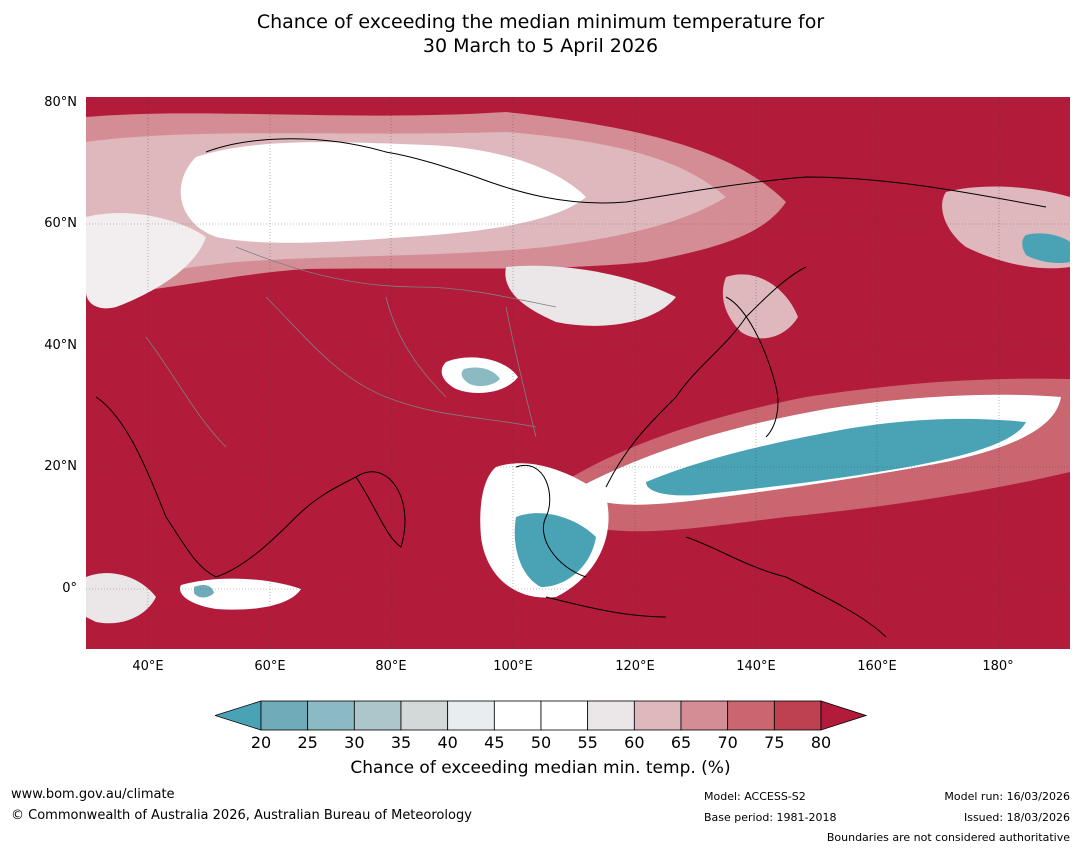 The height and width of the screenshot is (850, 1081). What do you see at coordinates (877, 666) in the screenshot?
I see `lon-label-160e: 160°E` at bounding box center [877, 666].